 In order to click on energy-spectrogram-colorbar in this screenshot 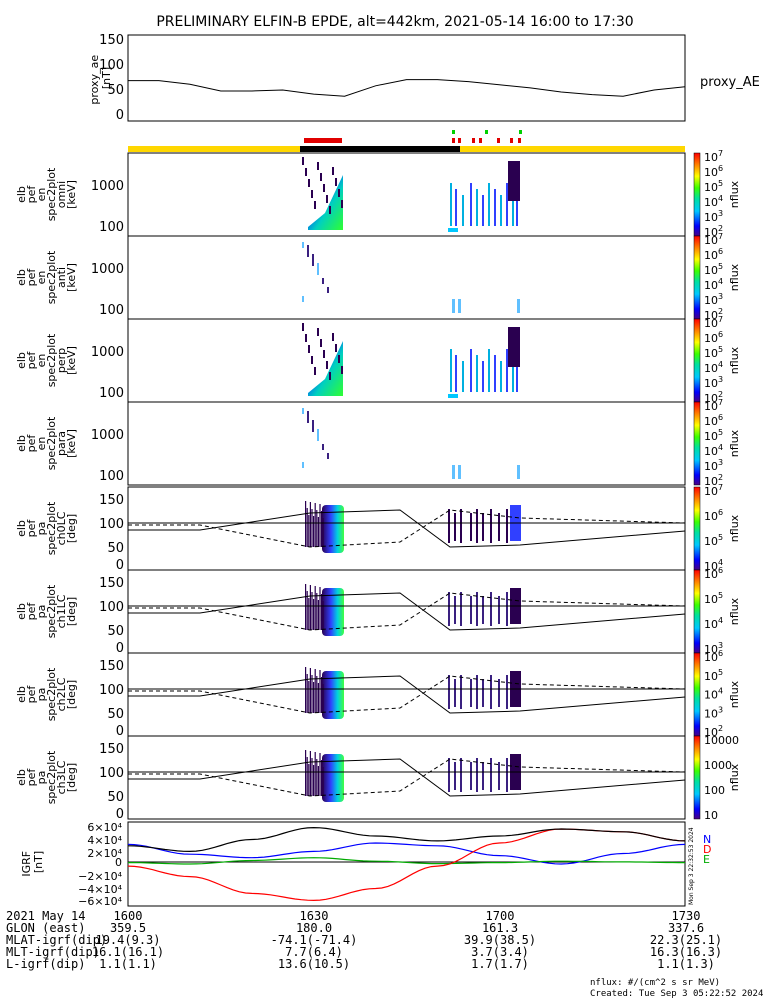, I will do `click(697, 443)`.